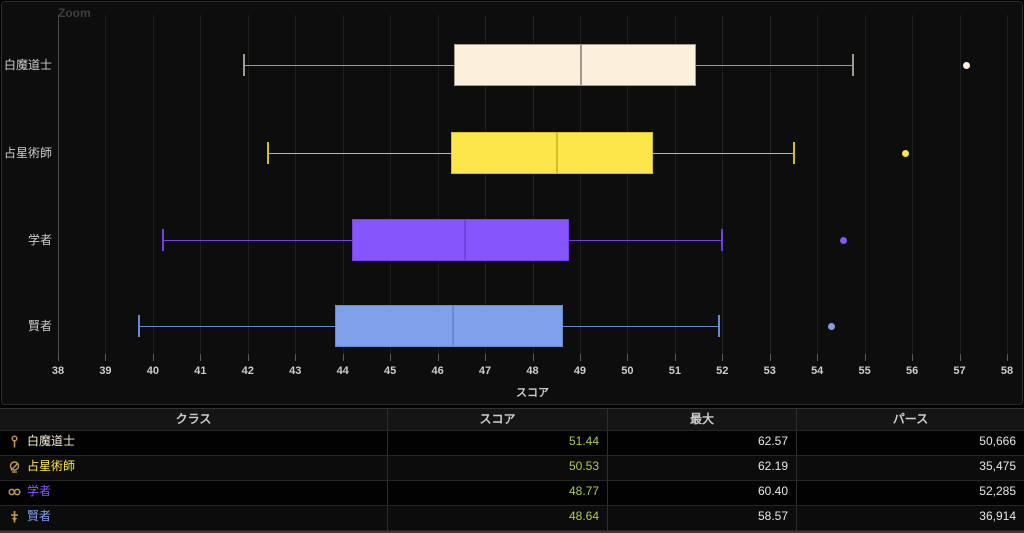 This screenshot has height=533, width=1024. What do you see at coordinates (200, 371) in the screenshot?
I see `axis-tick-label: 41` at bounding box center [200, 371].